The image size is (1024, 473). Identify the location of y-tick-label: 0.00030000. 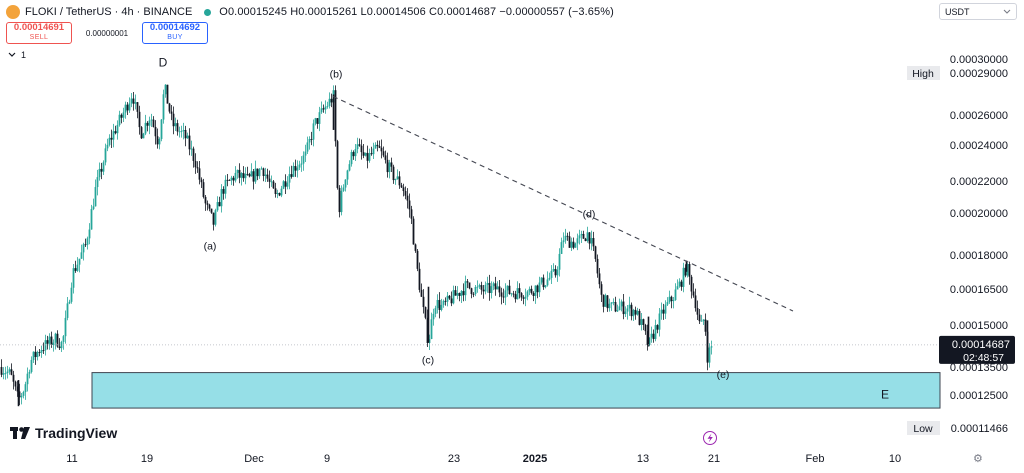
(979, 60).